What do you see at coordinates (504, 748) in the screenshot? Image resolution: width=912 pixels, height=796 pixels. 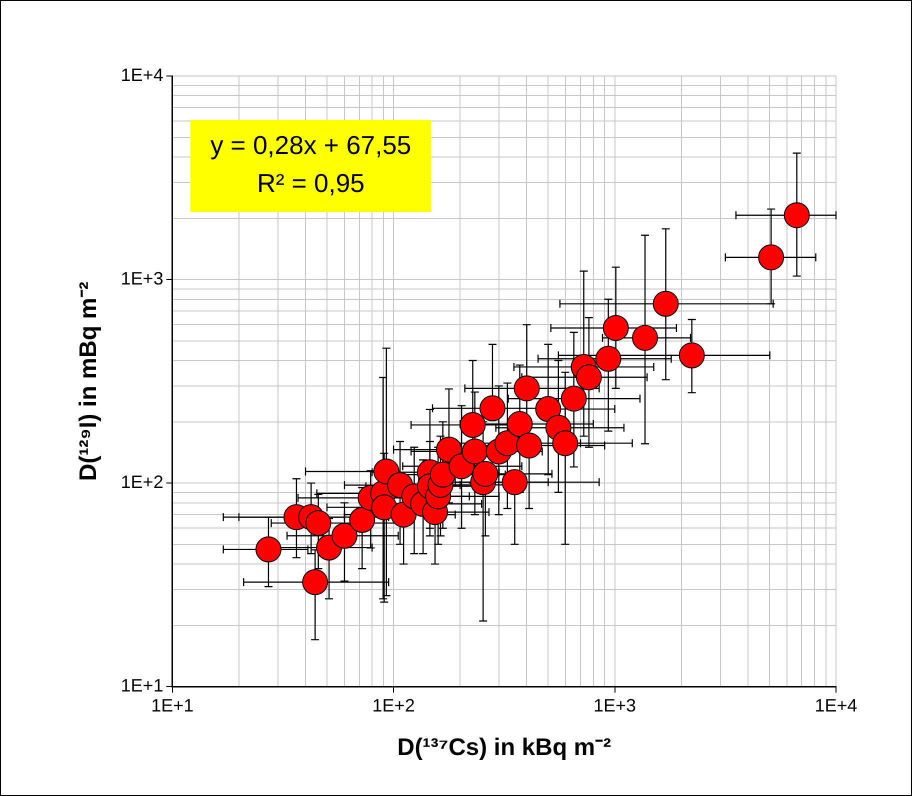 I see `x-axis-title: D(¹³⁷Cs) in kBq m⁻²` at bounding box center [504, 748].